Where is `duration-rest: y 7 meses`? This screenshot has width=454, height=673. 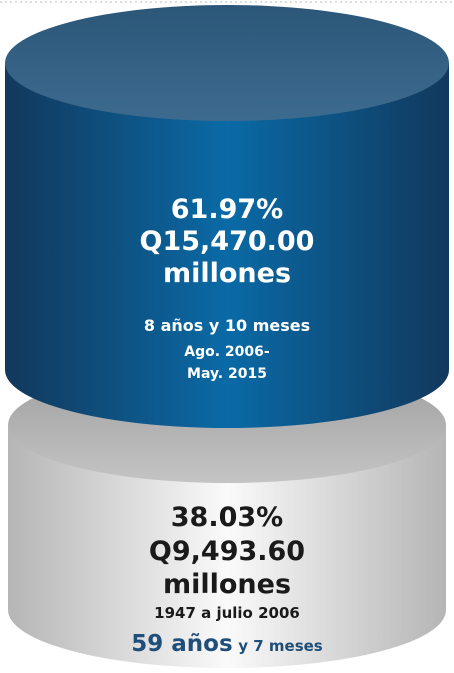 duration-rest: y 7 meses is located at coordinates (280, 646).